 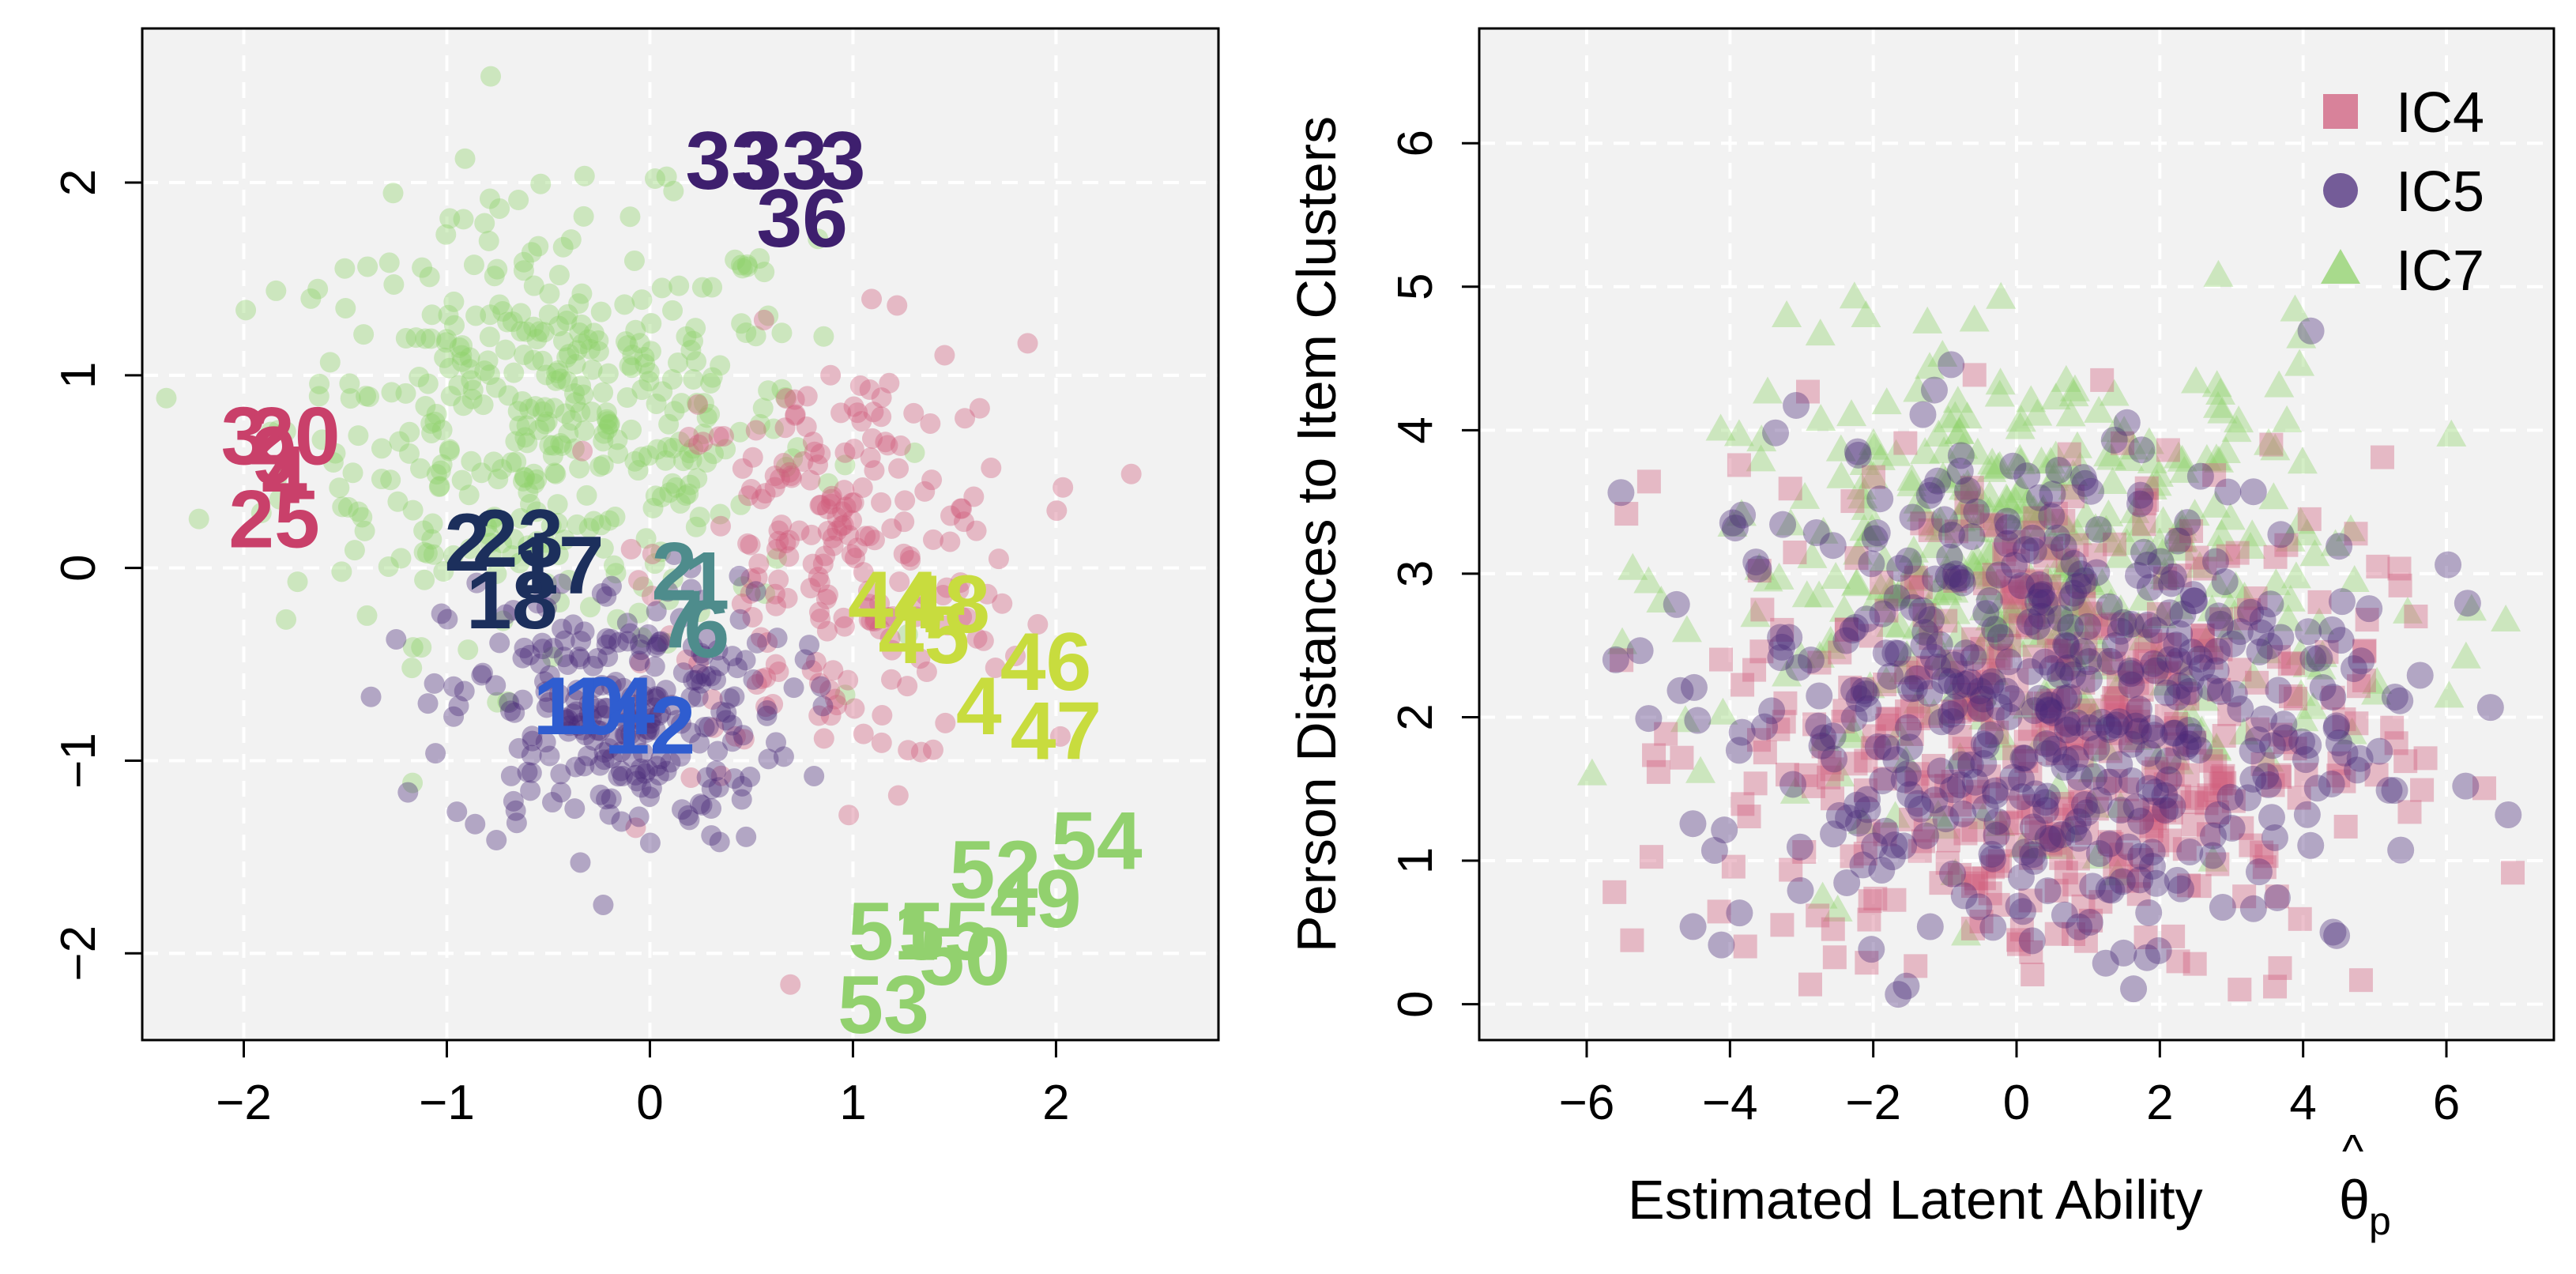 I want to click on item-label: 14, so click(x=609, y=706).